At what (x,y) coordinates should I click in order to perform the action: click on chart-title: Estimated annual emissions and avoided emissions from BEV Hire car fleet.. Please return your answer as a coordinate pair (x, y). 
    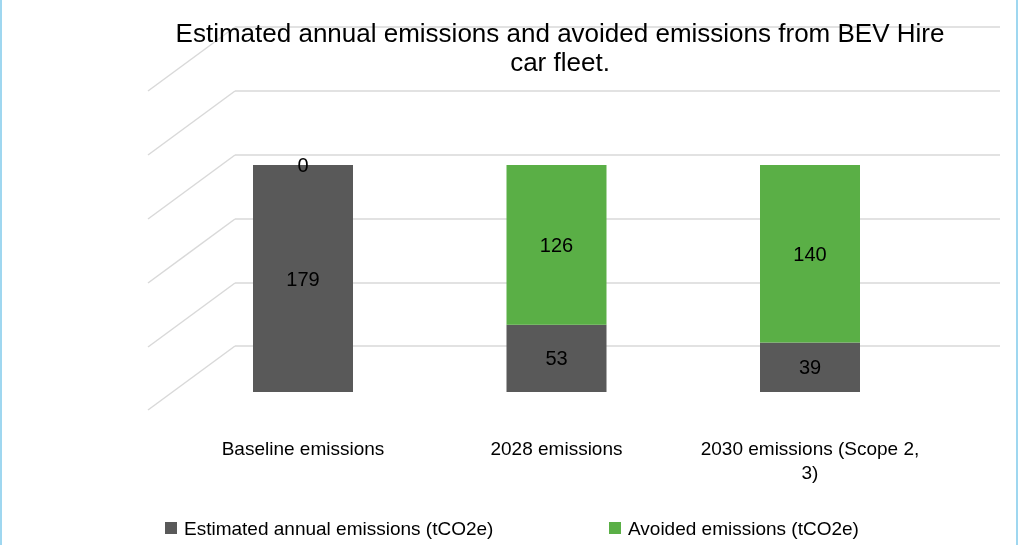
    Looking at the image, I should click on (560, 47).